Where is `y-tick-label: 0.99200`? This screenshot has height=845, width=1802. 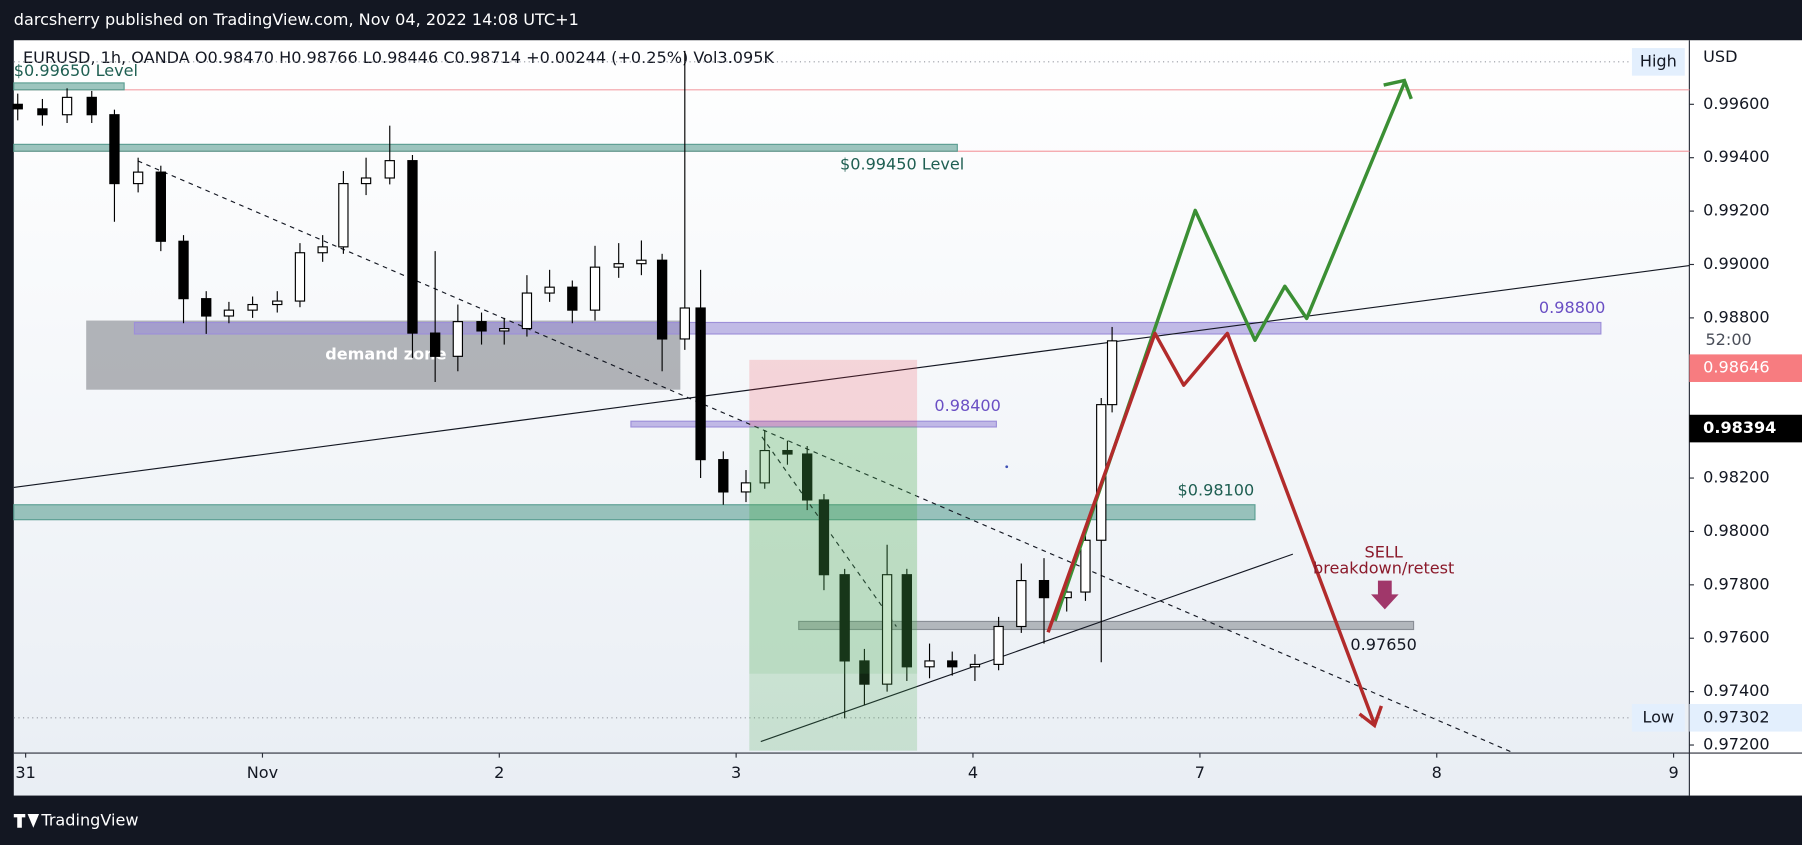 y-tick-label: 0.99200 is located at coordinates (1736, 210).